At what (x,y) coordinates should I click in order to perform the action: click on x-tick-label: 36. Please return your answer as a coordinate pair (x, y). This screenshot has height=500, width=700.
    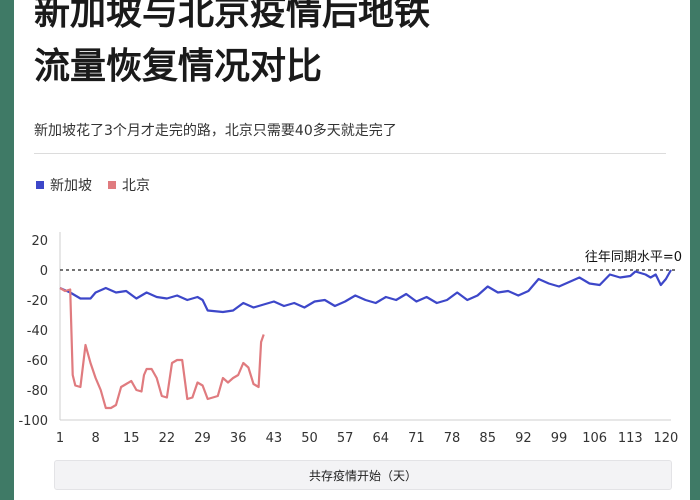
    Looking at the image, I should click on (238, 438).